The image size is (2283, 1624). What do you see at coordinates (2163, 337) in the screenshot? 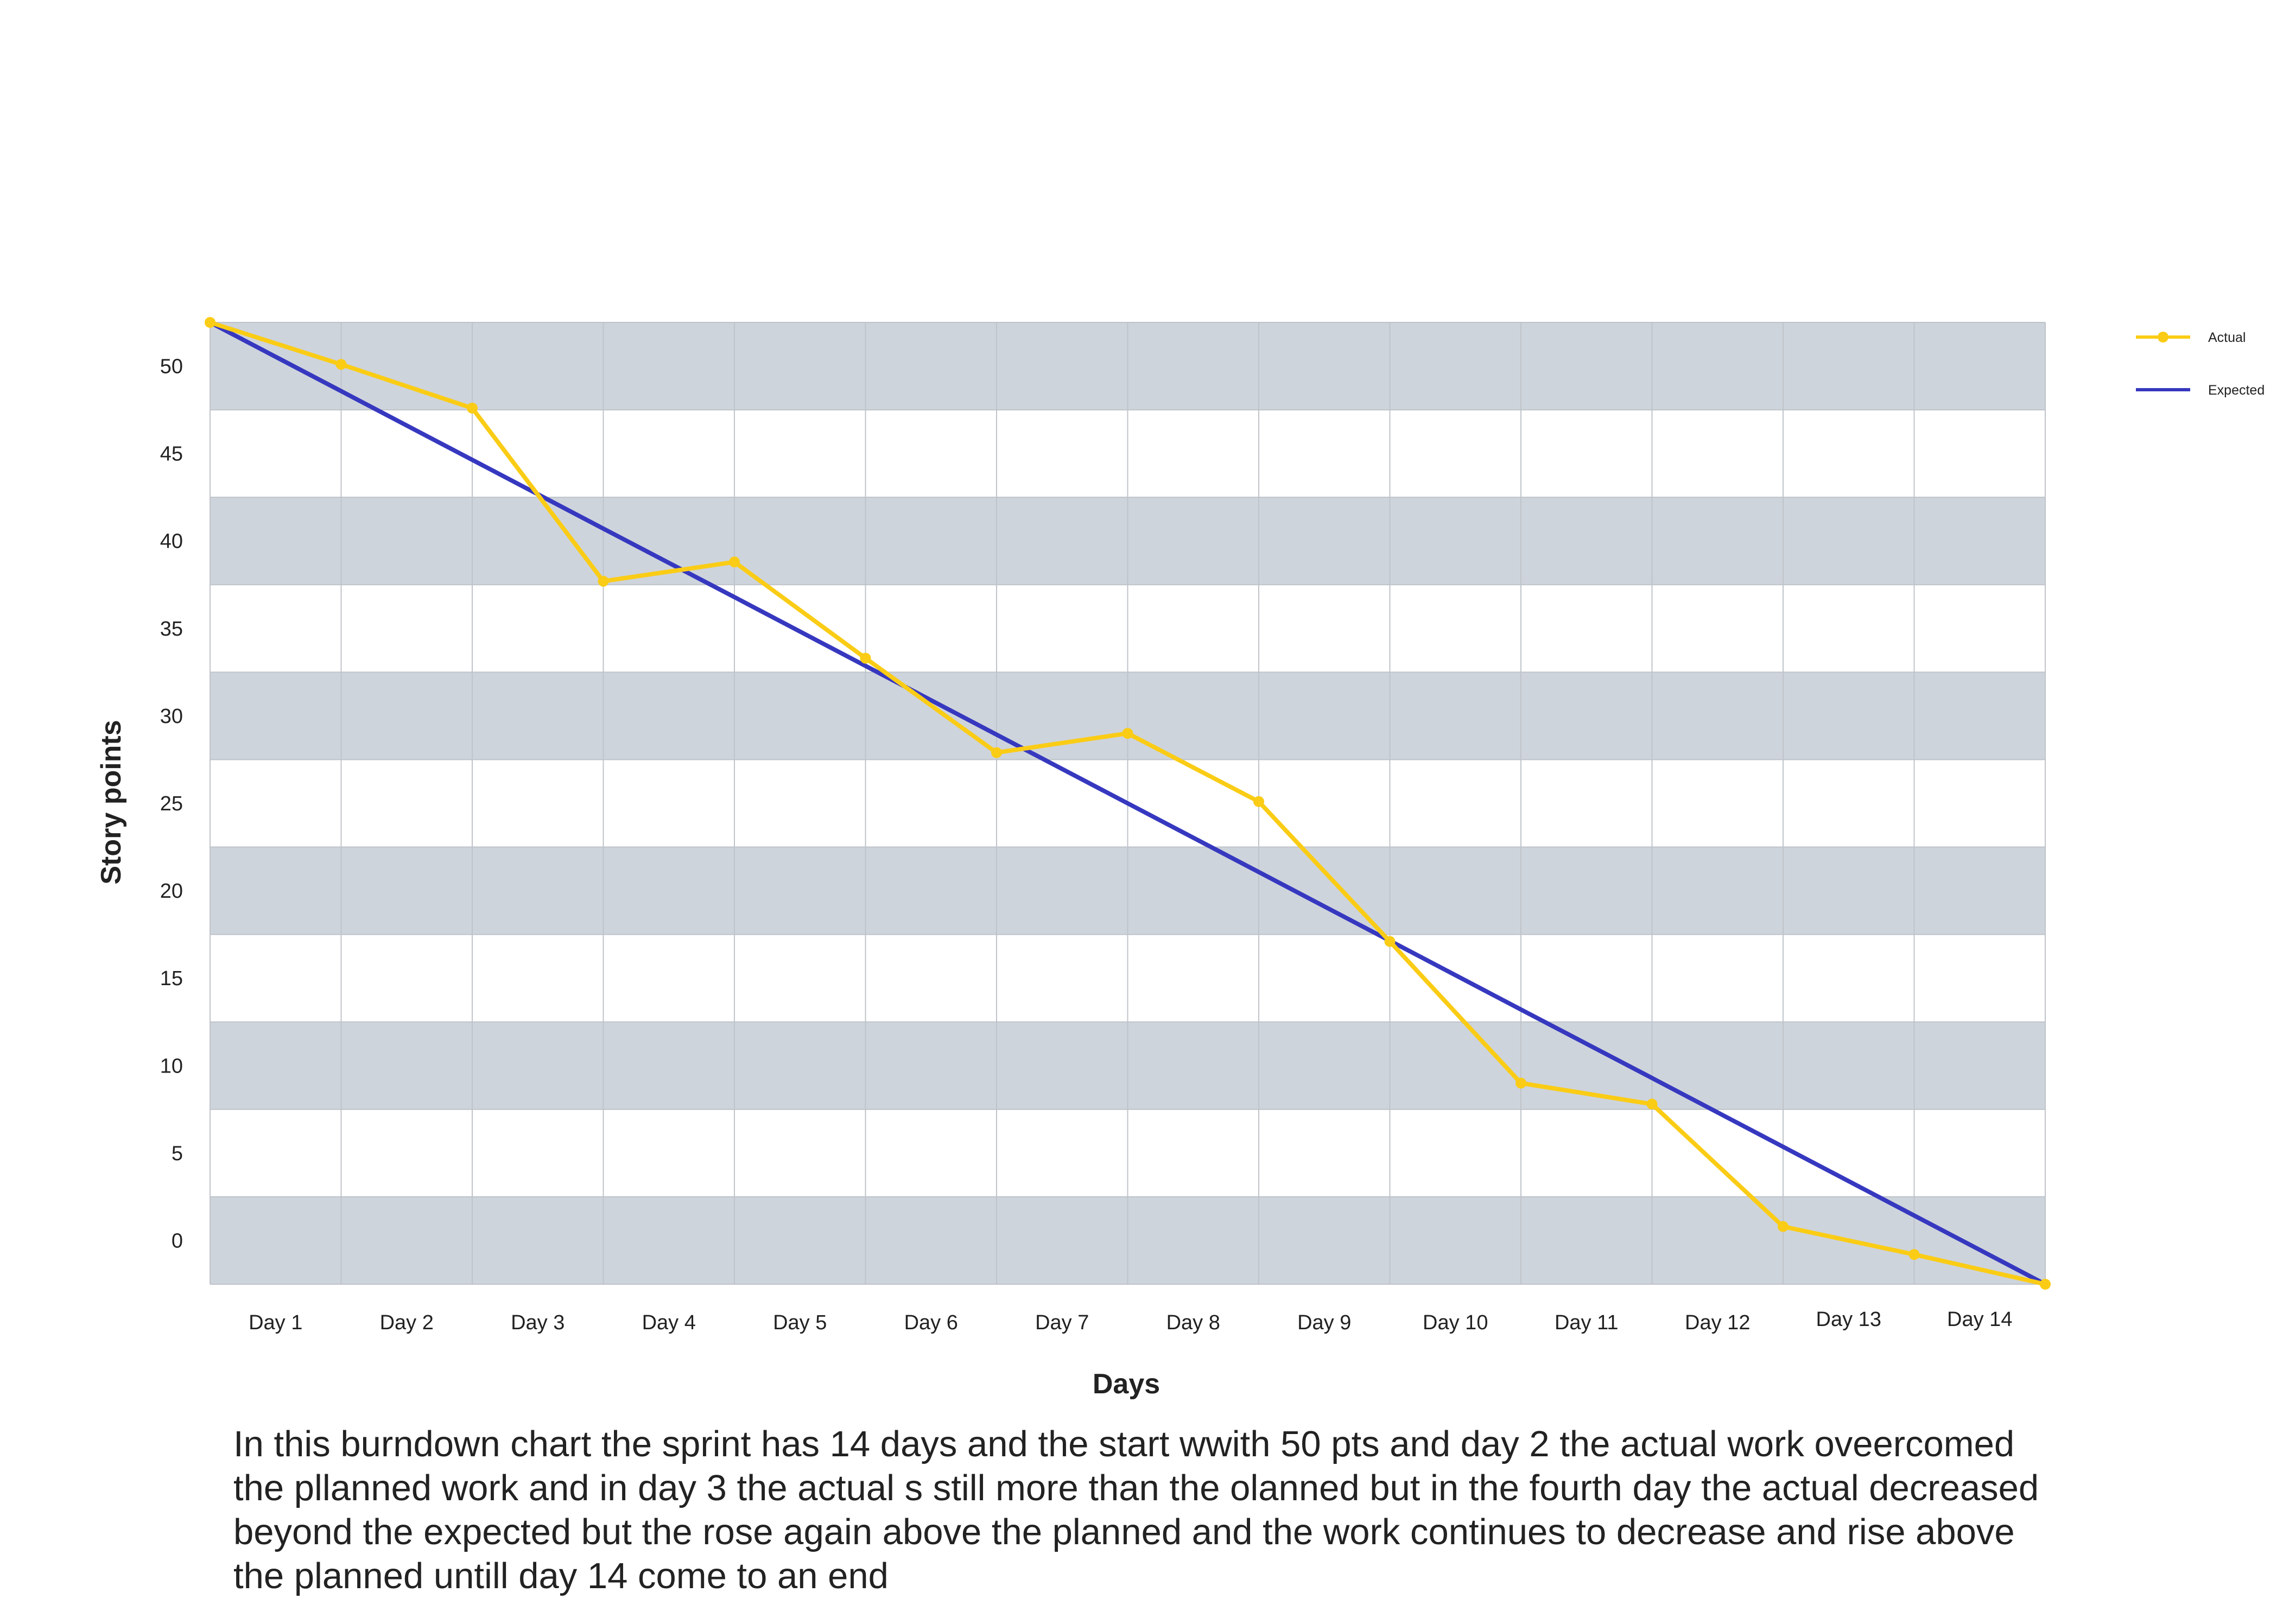
I see `legend-marker-actual` at bounding box center [2163, 337].